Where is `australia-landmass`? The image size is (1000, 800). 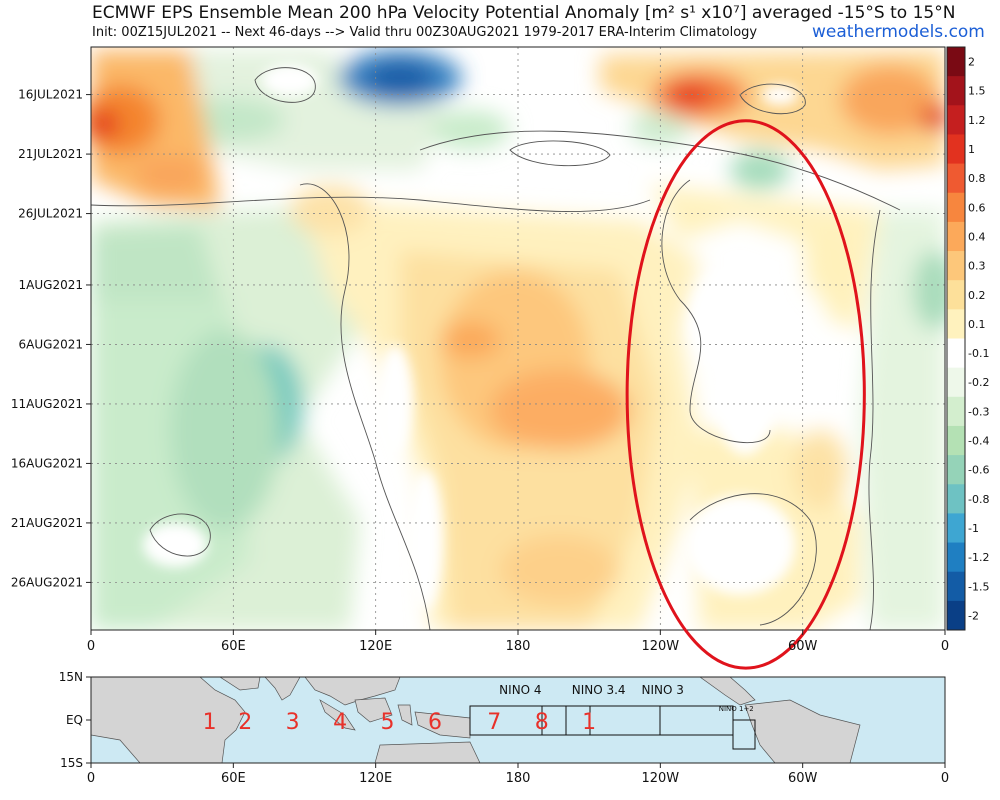 australia-landmass is located at coordinates (427, 752).